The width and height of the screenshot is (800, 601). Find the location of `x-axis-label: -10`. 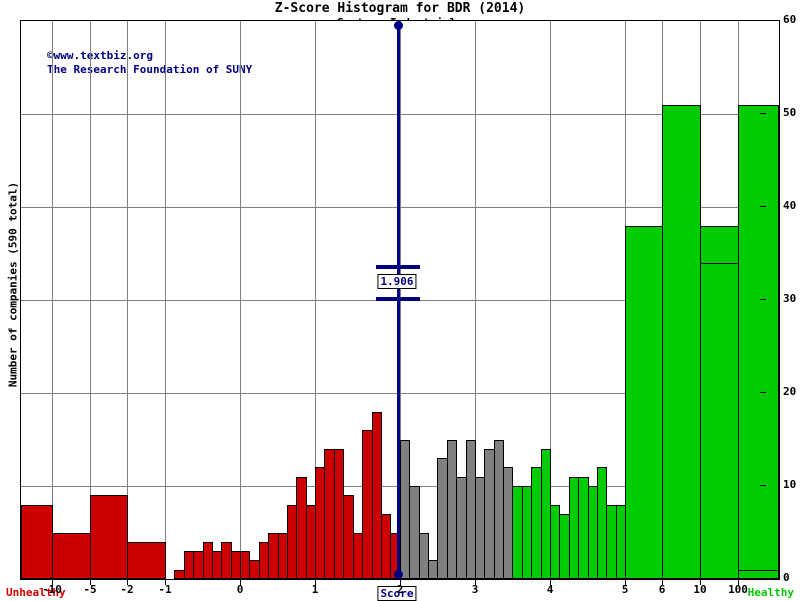

x-axis-label: -10 is located at coordinates (52, 589).